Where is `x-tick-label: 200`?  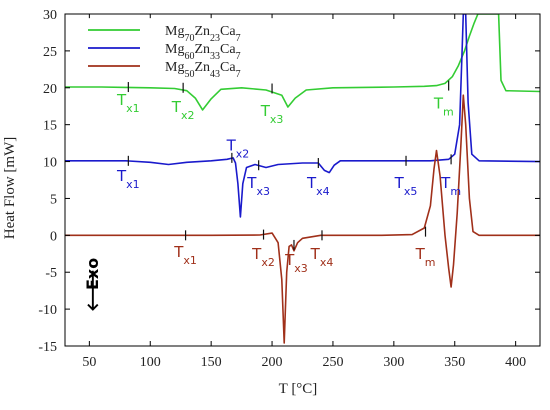
x-tick-label: 200 is located at coordinates (272, 362).